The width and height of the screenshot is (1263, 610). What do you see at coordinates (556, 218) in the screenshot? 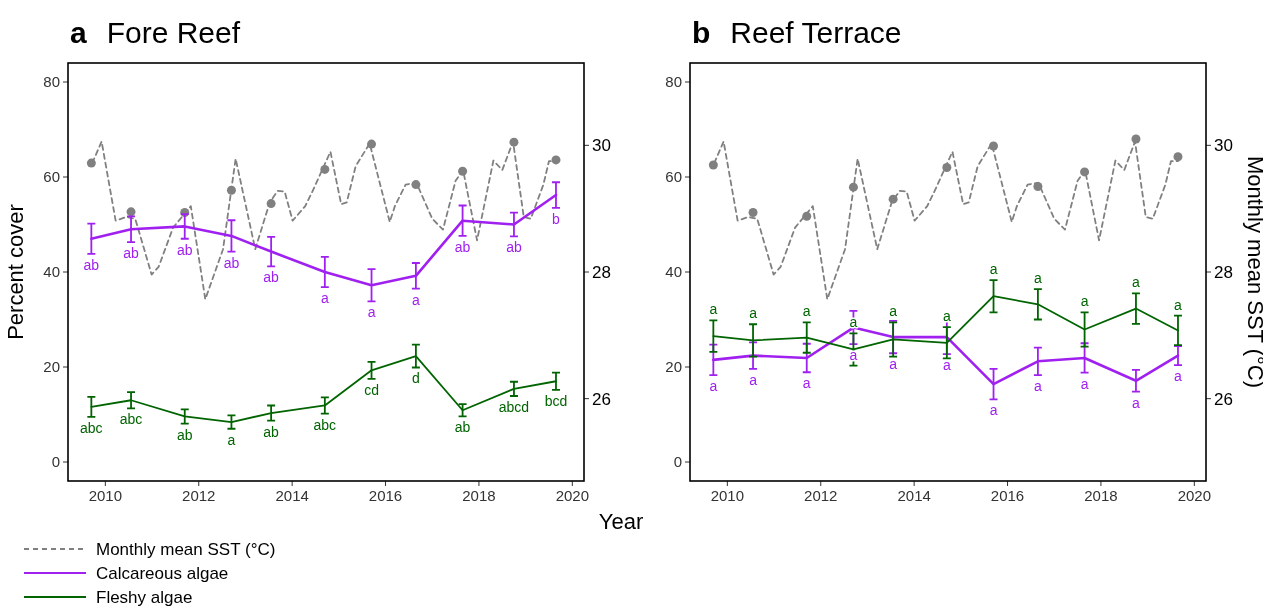
I see `data-label: b` at bounding box center [556, 218].